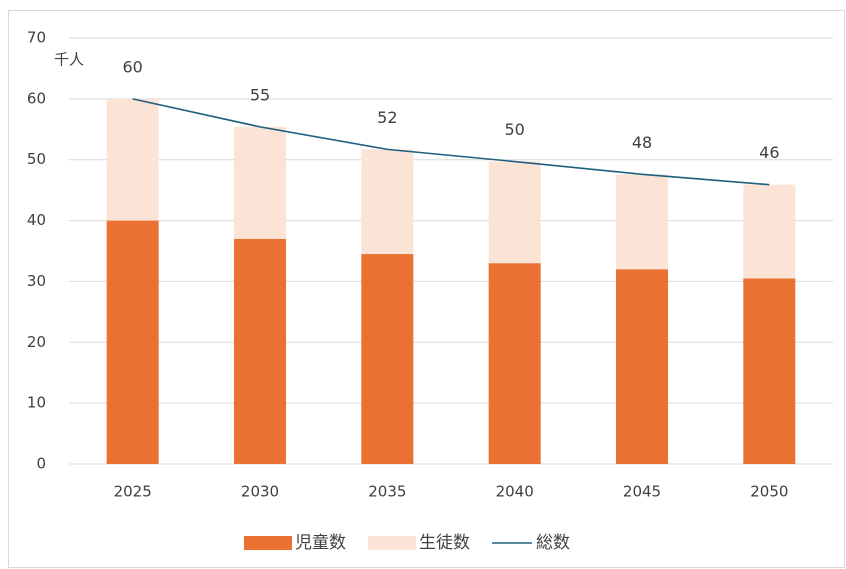 Image resolution: width=846 pixels, height=569 pixels. Describe the element at coordinates (260, 94) in the screenshot. I see `data-label: 55` at that location.